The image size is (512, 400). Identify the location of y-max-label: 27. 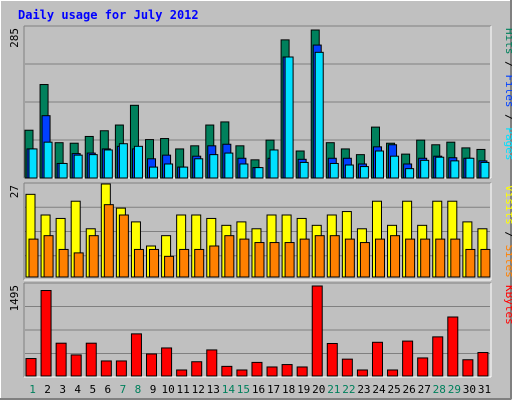
(14, 191).